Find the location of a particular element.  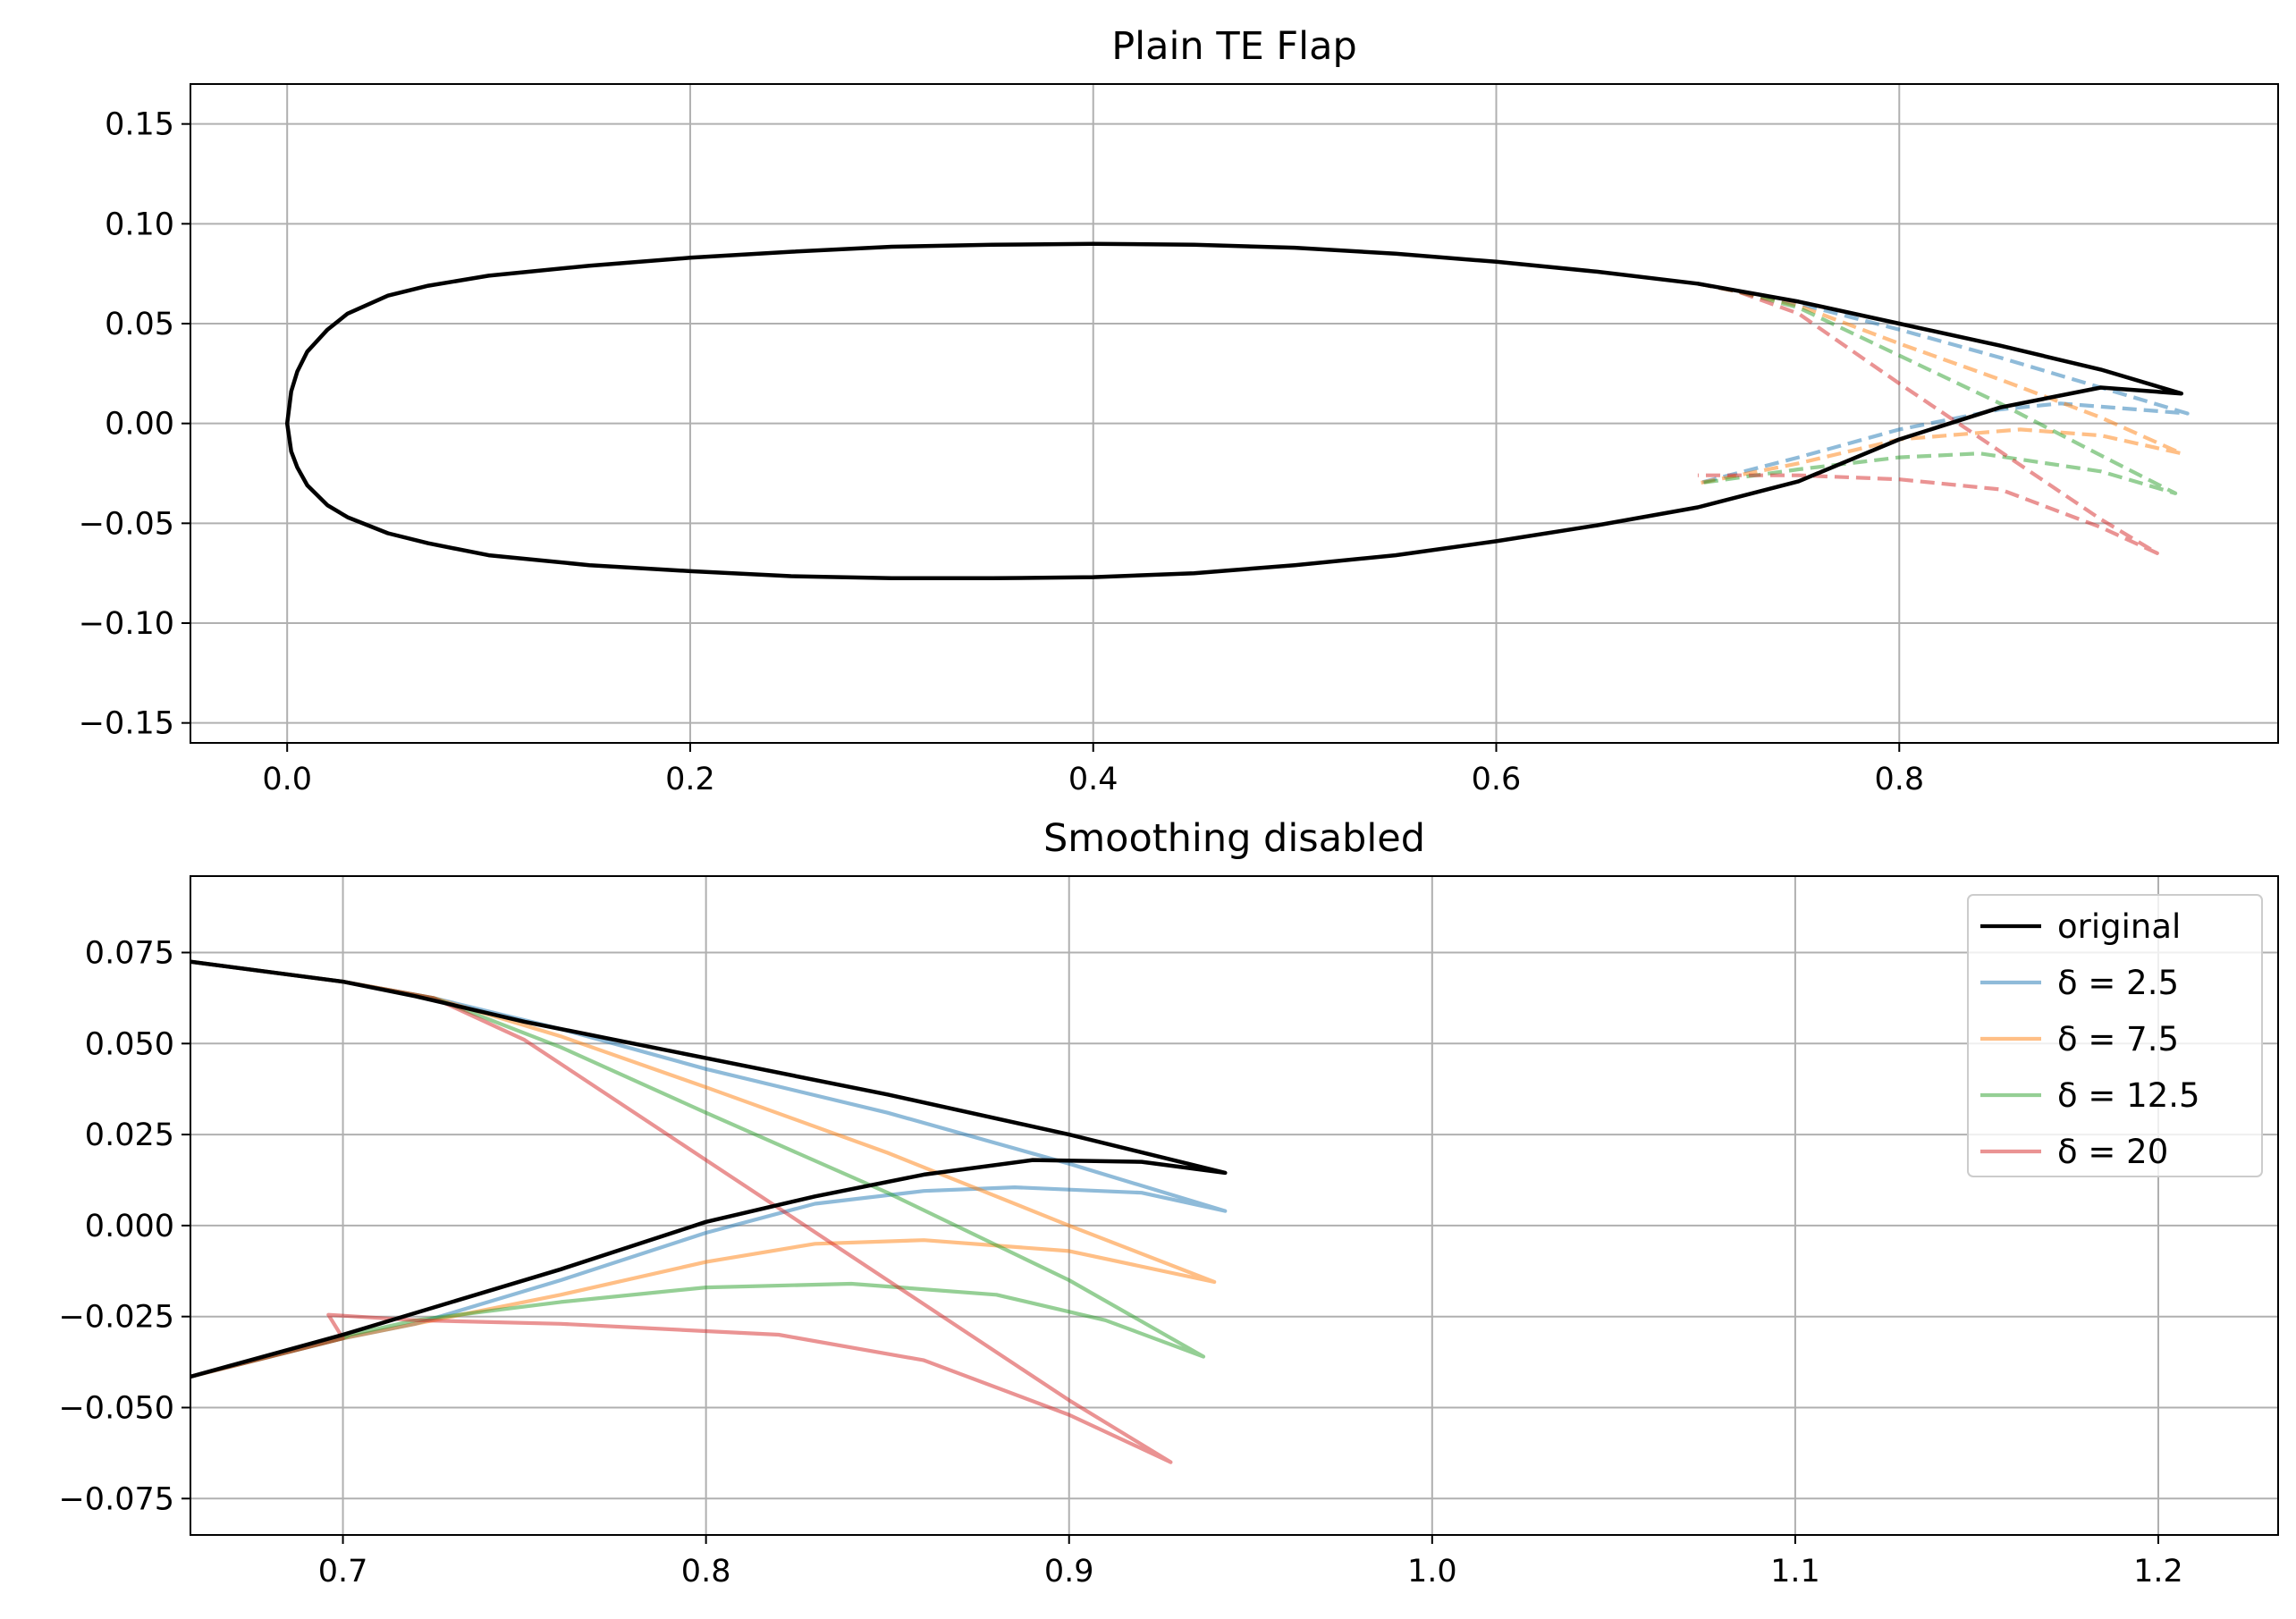

top-y-tick-label: 0.15 is located at coordinates (139, 125).